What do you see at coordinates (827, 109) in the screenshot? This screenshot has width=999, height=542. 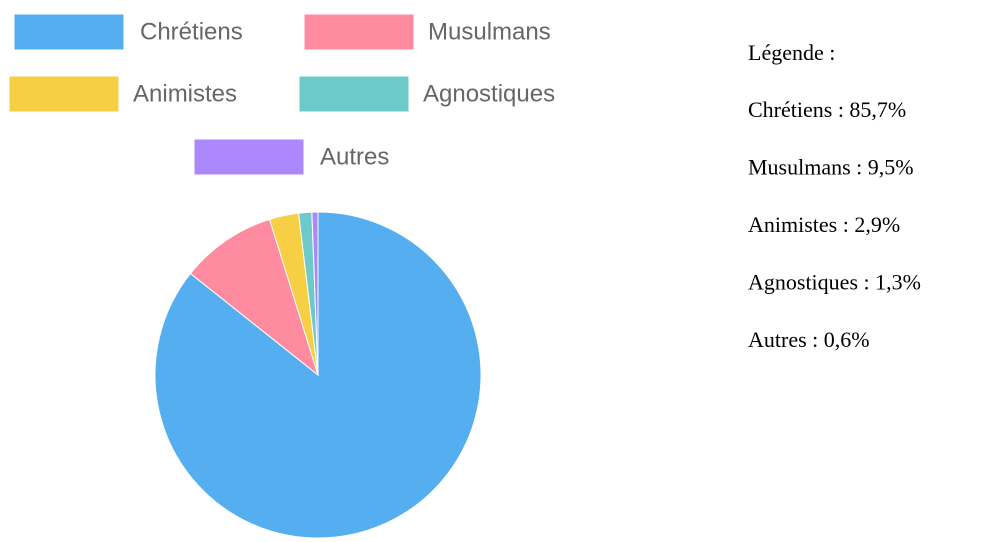 I see `value-label: Chrétiens : 85,7%` at bounding box center [827, 109].